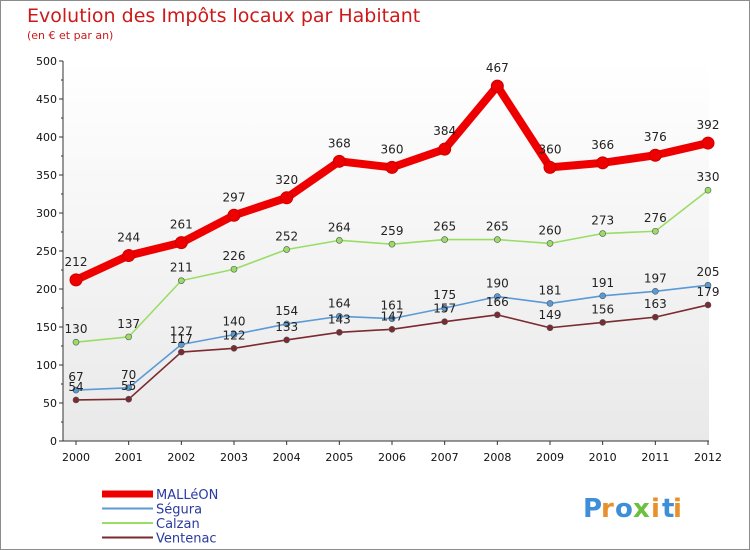 This screenshot has height=550, width=750. I want to click on data-label: 259, so click(392, 231).